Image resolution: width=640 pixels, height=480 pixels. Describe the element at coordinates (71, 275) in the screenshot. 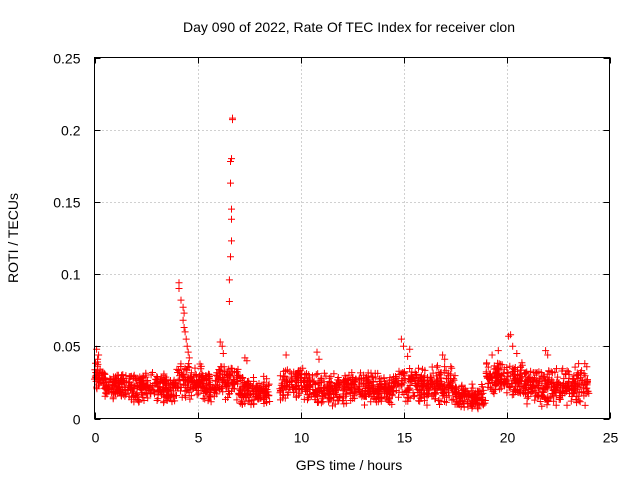

I see `y-tick-label: 0.1` at that location.